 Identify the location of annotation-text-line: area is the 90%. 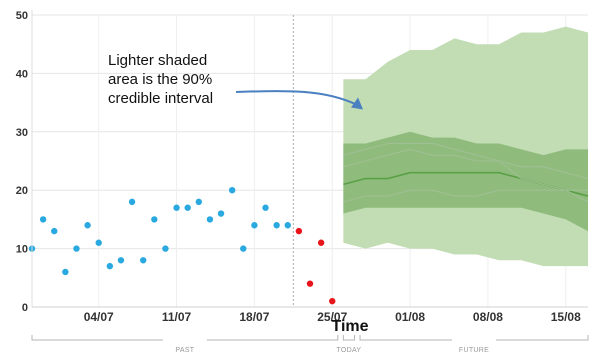
(160, 79).